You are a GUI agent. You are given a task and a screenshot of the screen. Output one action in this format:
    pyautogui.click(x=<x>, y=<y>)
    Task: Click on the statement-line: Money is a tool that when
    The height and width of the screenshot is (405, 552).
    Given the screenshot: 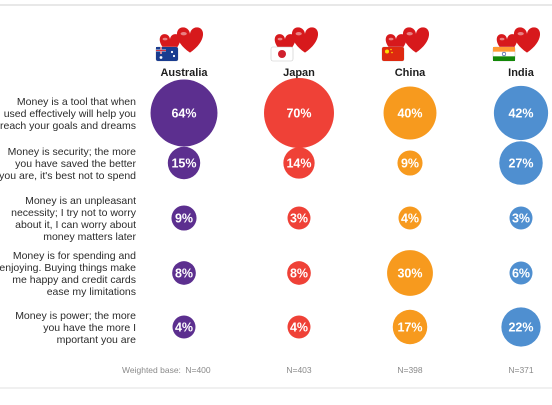 What is the action you would take?
    pyautogui.click(x=76, y=102)
    